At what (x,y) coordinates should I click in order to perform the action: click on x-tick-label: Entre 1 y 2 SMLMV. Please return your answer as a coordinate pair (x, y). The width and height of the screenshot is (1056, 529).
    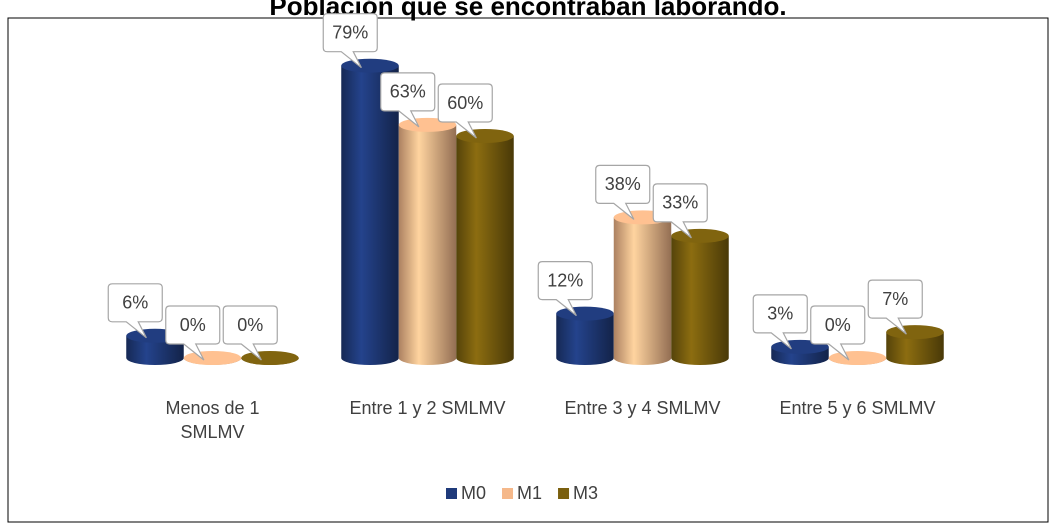
    Looking at the image, I should click on (427, 408).